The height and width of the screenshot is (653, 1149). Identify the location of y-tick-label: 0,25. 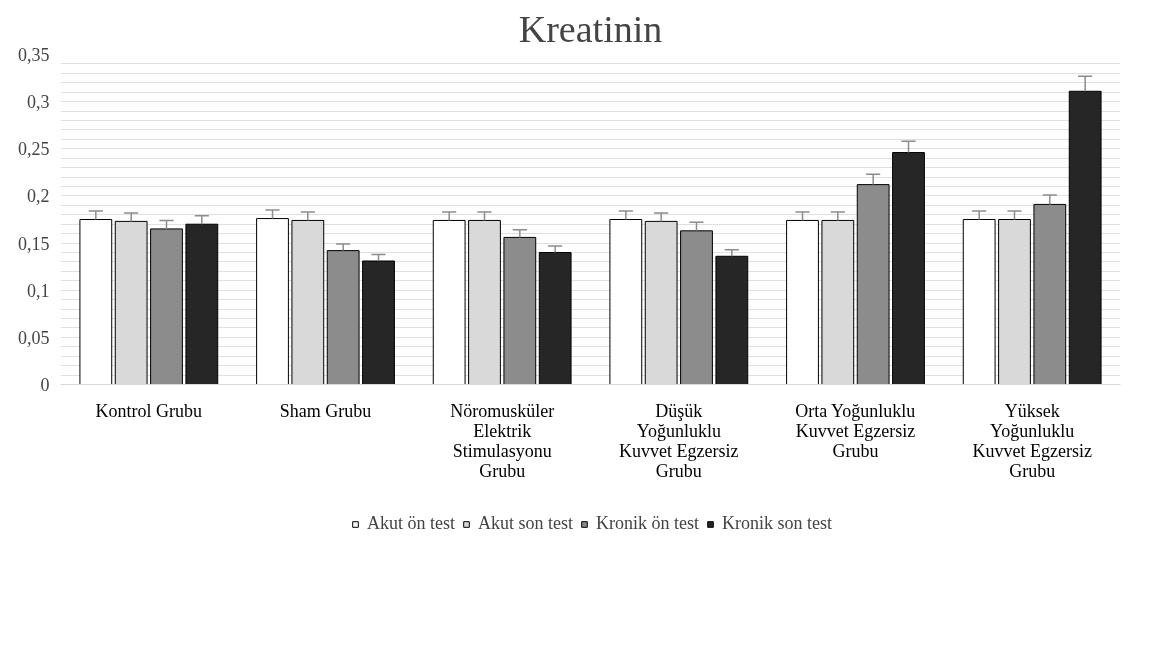
(34, 149).